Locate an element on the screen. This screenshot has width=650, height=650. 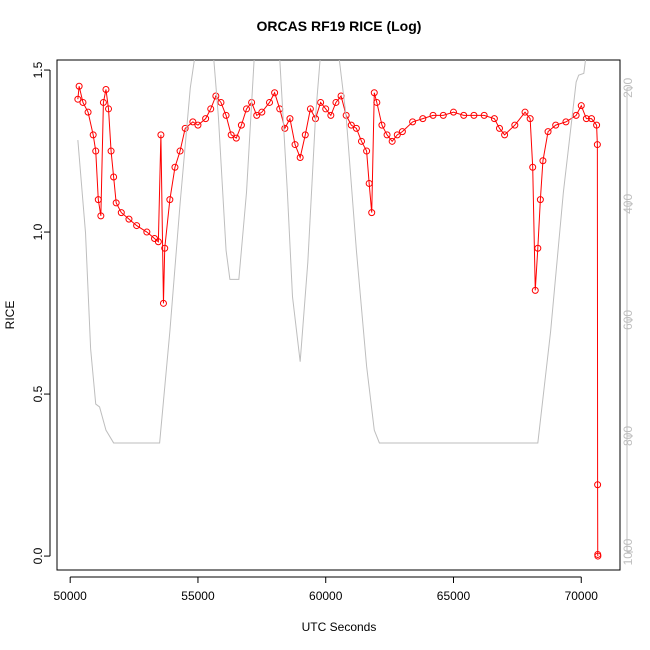
x-tick-label: 65000 is located at coordinates (454, 596).